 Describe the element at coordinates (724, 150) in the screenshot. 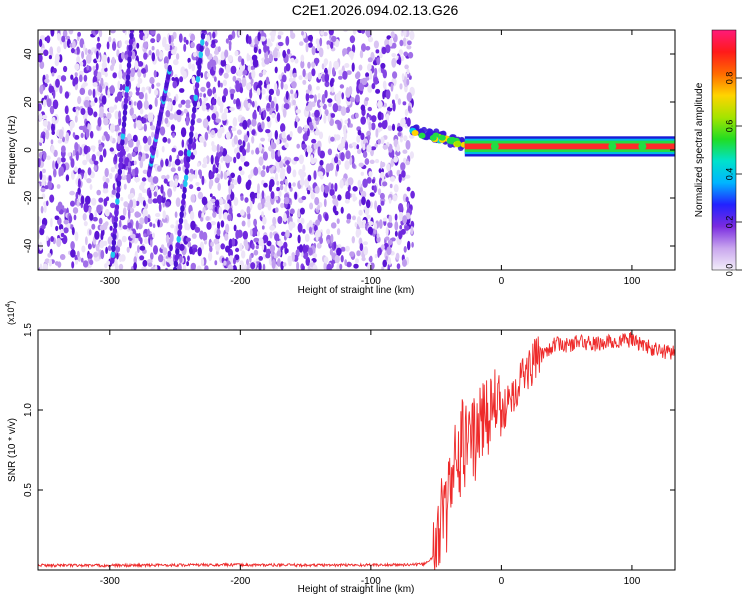

I see `colorbar-gradient` at that location.